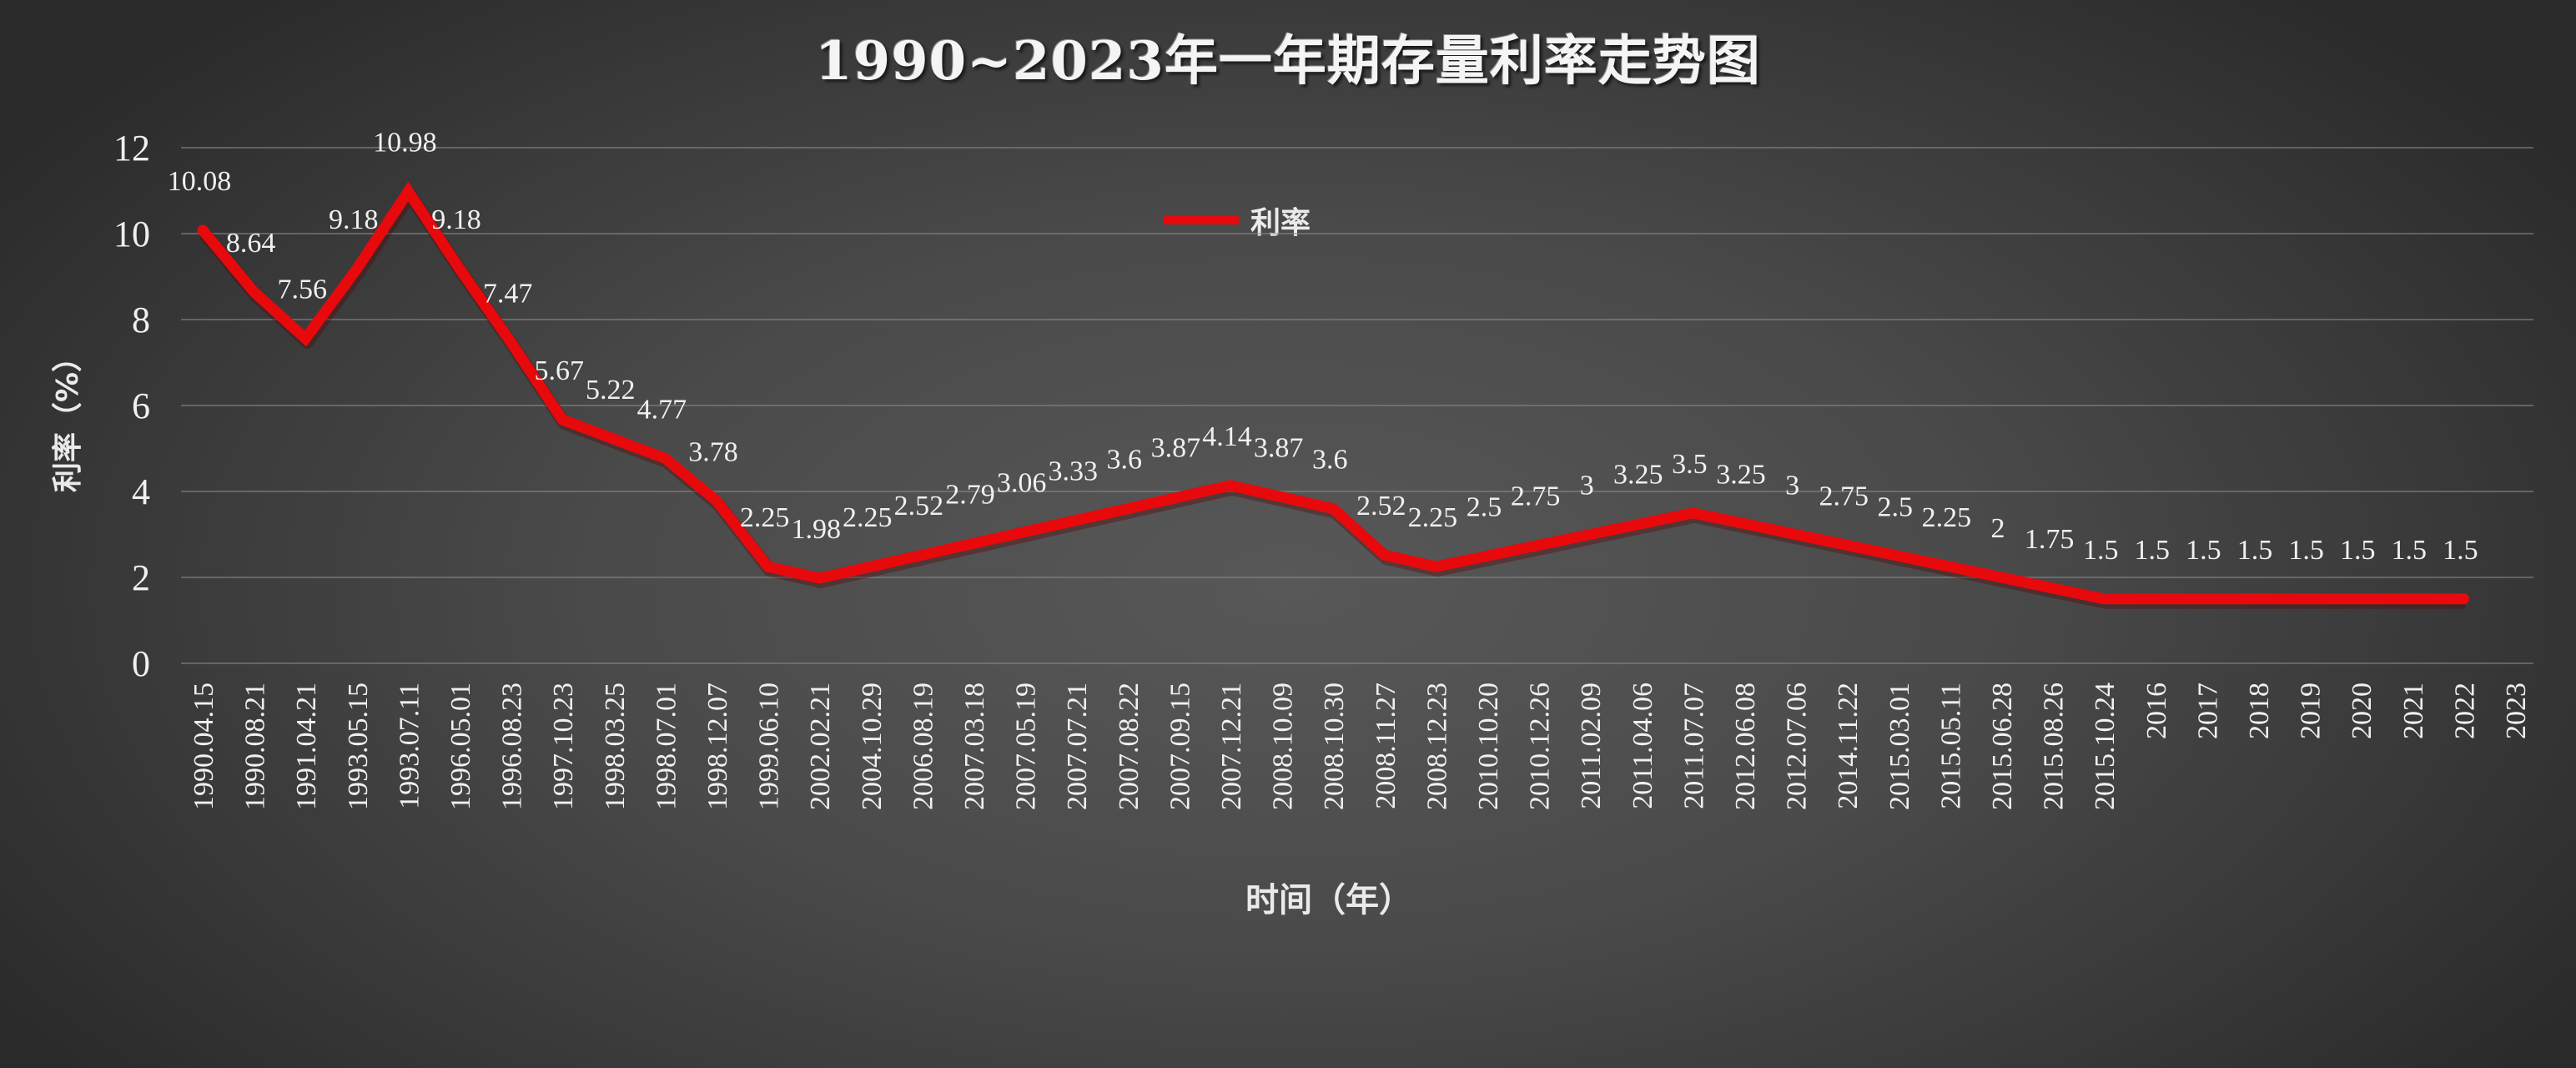 Image resolution: width=2576 pixels, height=1068 pixels. What do you see at coordinates (563, 746) in the screenshot?
I see `x-tick-label: 1997.10.23` at bounding box center [563, 746].